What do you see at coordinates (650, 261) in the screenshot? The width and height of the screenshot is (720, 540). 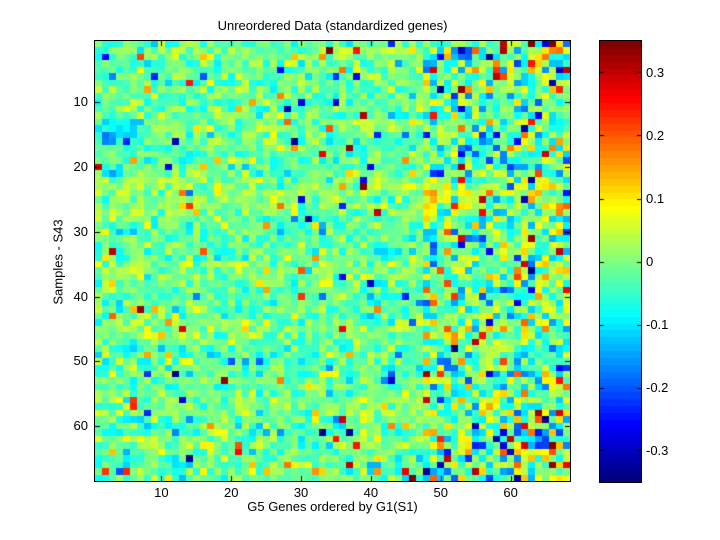 I see `colorbar-tick-label: 0` at bounding box center [650, 261].